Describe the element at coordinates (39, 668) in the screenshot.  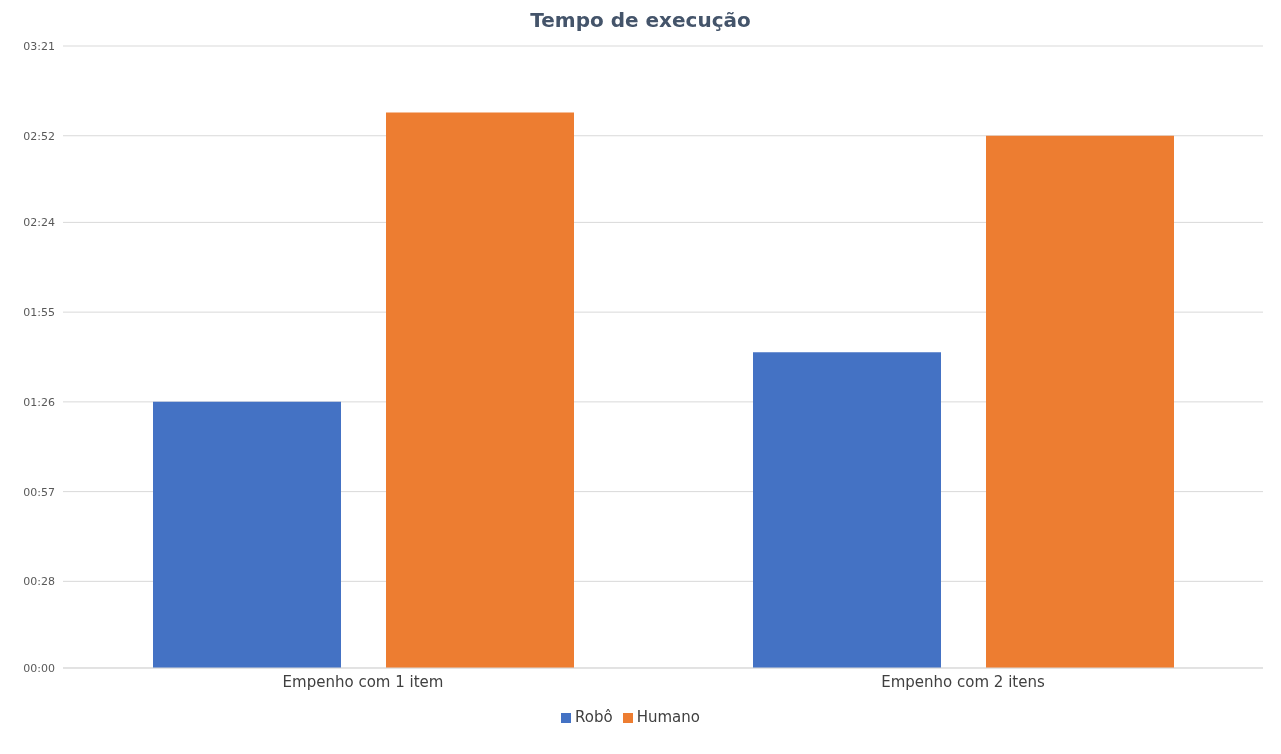
I see `y-tick-label: 00:00` at that location.